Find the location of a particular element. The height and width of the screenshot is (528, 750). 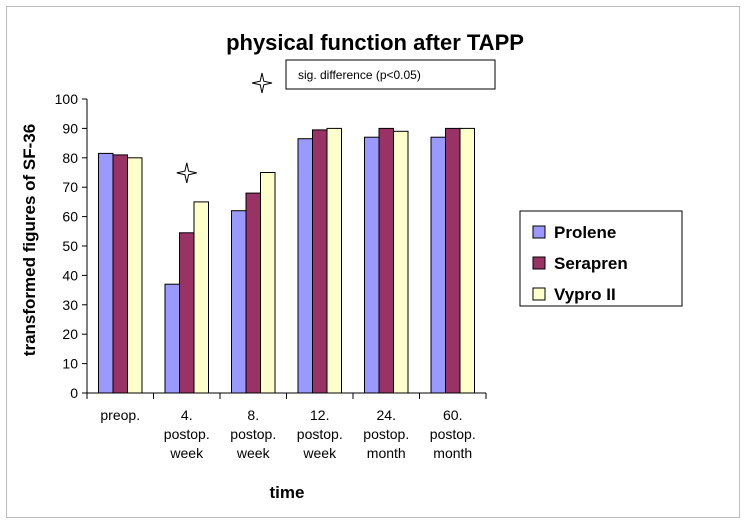

legend-label: Vypro II is located at coordinates (585, 294).